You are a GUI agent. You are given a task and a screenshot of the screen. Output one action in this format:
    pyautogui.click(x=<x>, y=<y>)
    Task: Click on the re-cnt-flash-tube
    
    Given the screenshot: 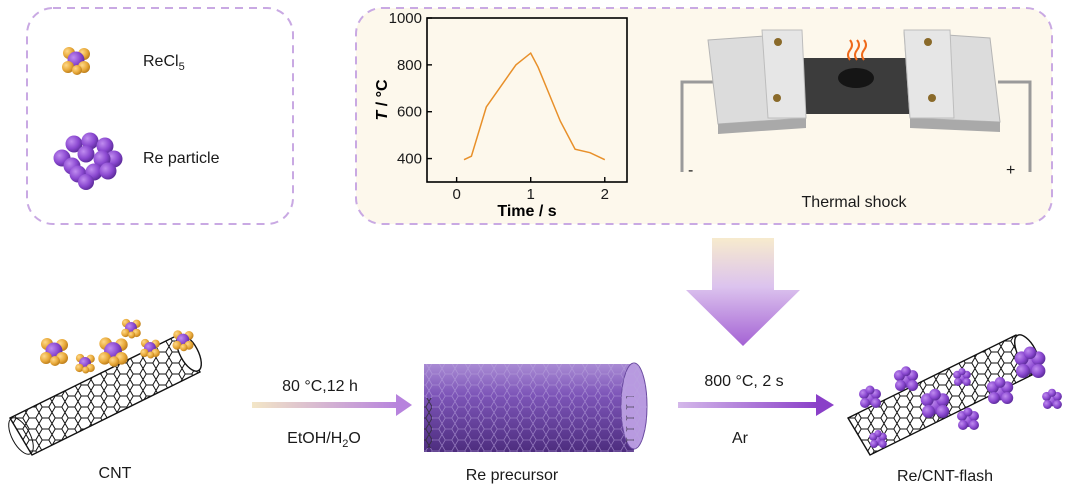 What is the action you would take?
    pyautogui.click(x=954, y=395)
    